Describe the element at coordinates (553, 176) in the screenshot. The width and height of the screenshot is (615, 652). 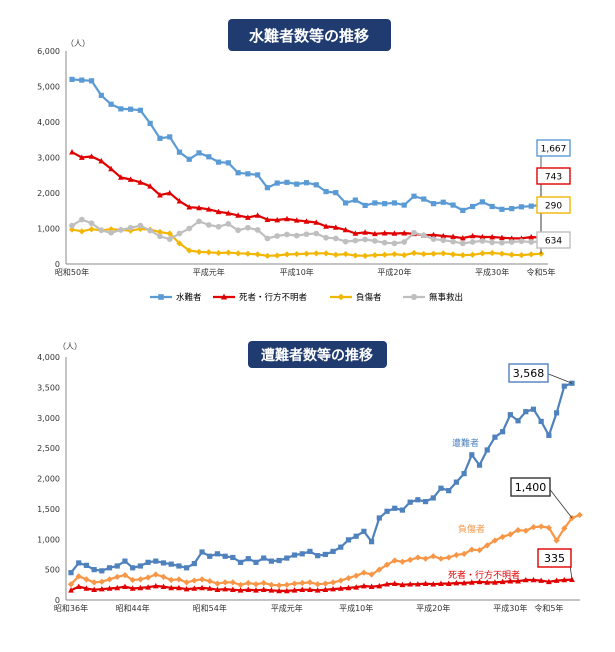
I see `end-label-box` at that location.